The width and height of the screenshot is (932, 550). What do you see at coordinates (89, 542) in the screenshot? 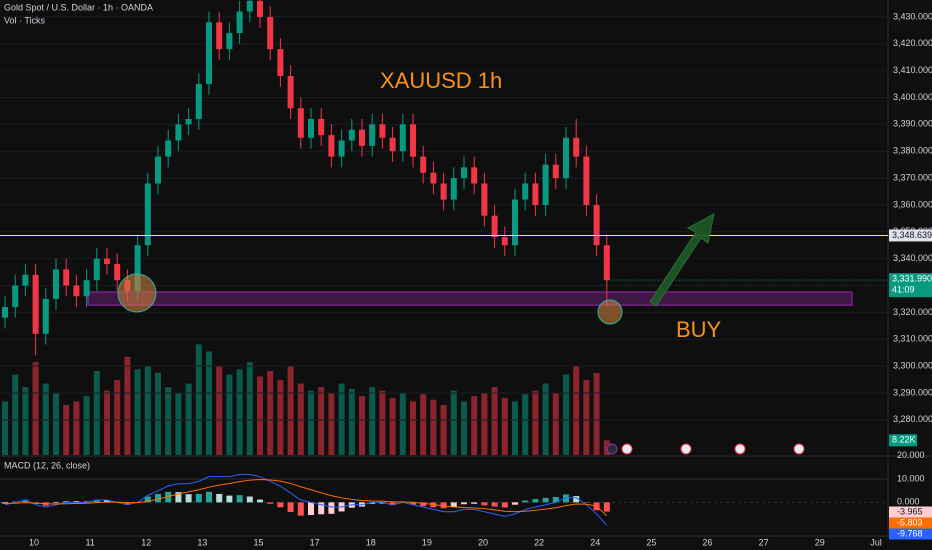
I see `x-tick-label: 11` at bounding box center [89, 542].